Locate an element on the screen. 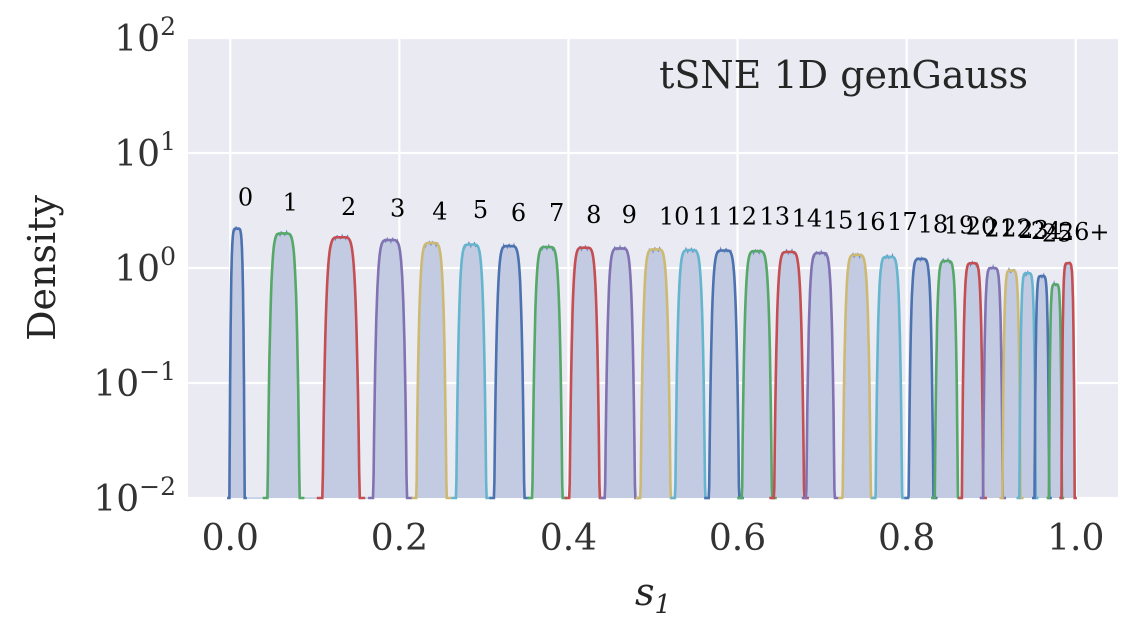 The height and width of the screenshot is (633, 1146). x-tick-label: 1.0 is located at coordinates (1075, 538).